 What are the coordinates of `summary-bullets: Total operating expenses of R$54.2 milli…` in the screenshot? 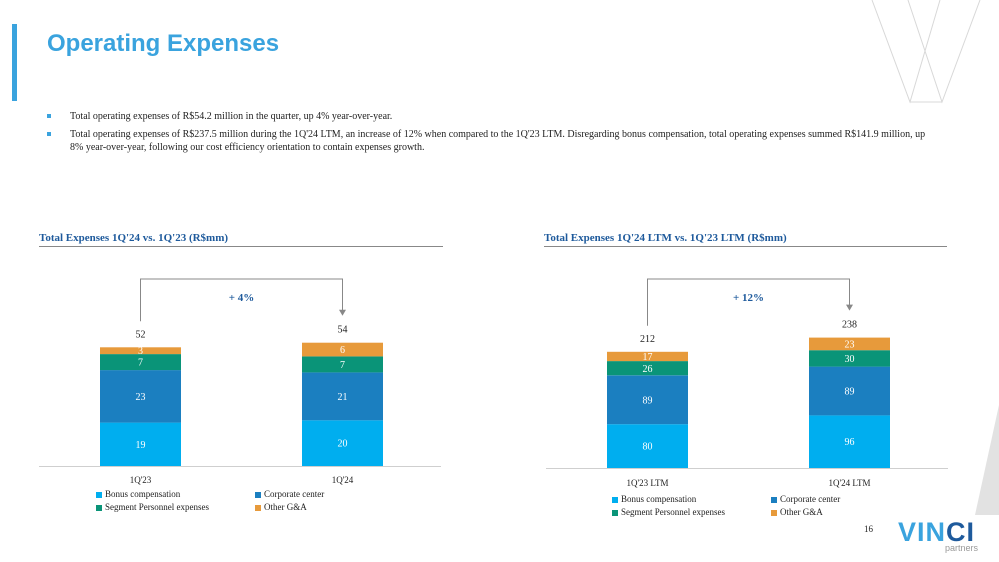 It's located at (487, 134).